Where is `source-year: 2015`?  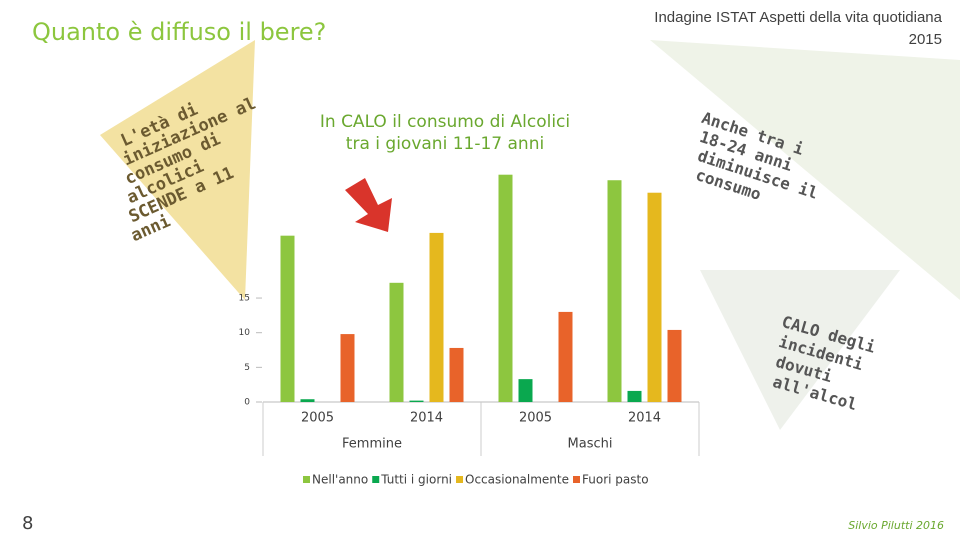 source-year: 2015 is located at coordinates (925, 39).